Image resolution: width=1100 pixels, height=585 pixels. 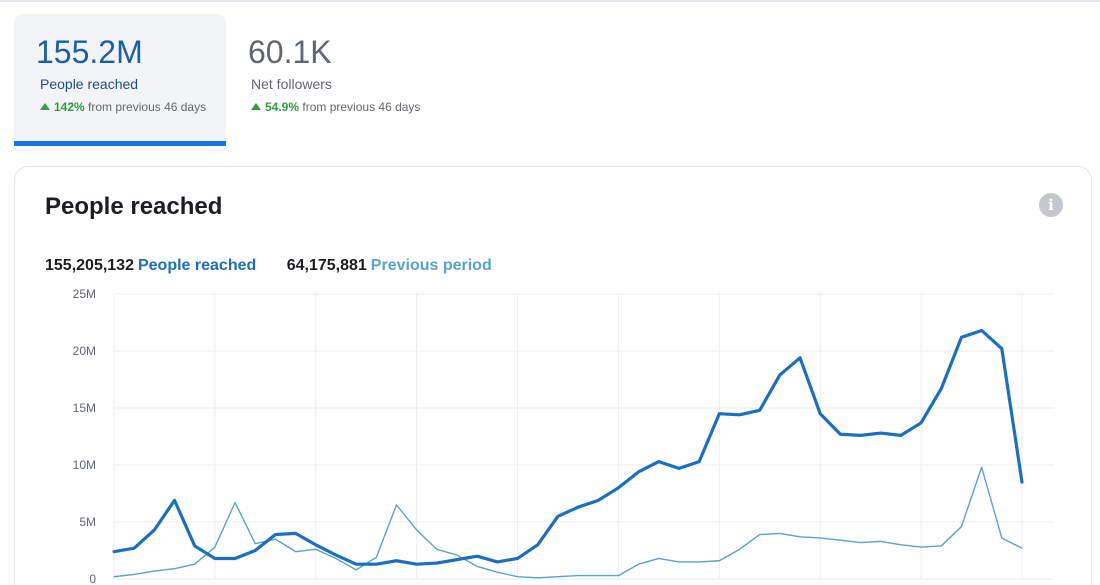 What do you see at coordinates (120, 143) in the screenshot?
I see `active-tab-indicator` at bounding box center [120, 143].